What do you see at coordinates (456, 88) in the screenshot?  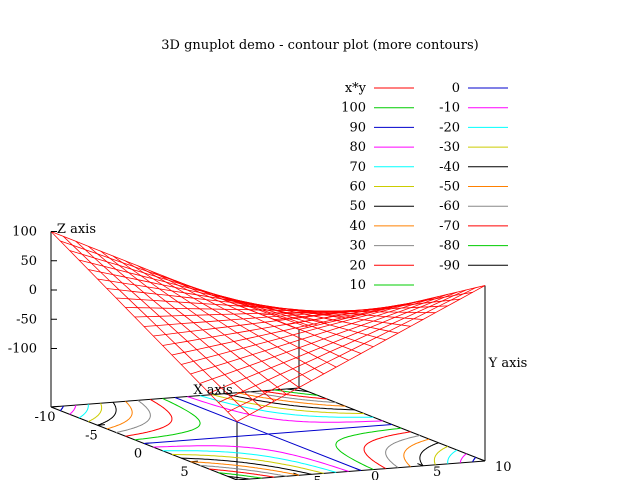 I see `legend-entry-label: 0` at bounding box center [456, 88].